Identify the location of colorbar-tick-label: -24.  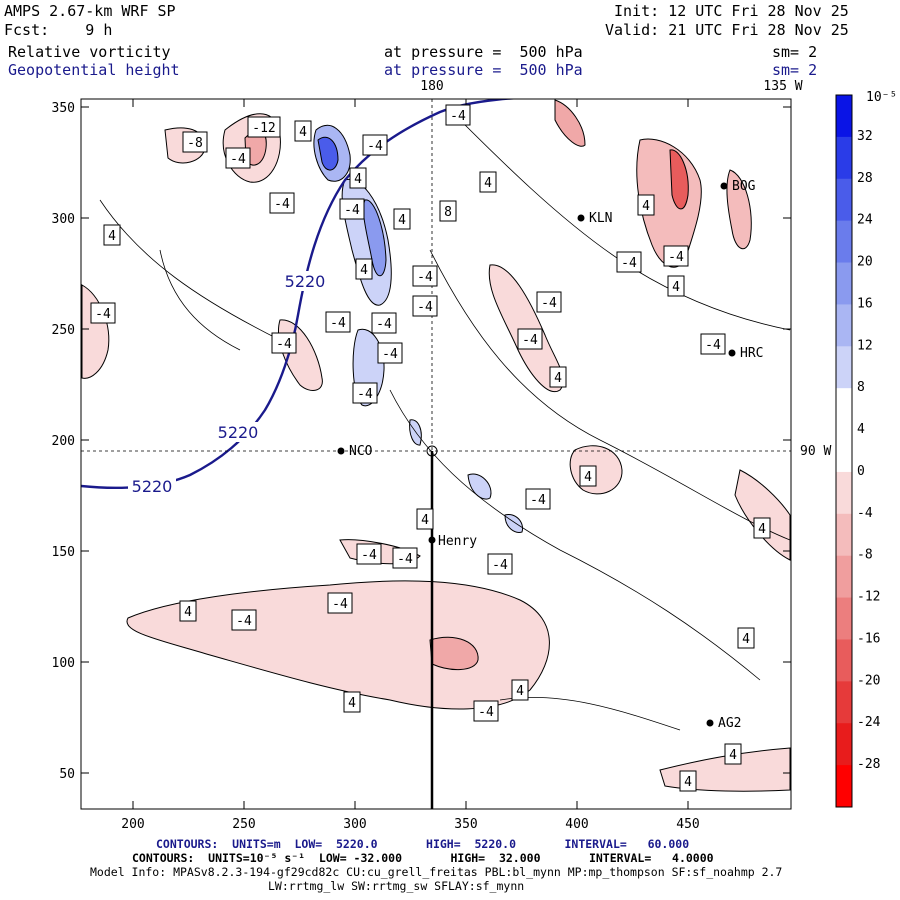
(869, 722).